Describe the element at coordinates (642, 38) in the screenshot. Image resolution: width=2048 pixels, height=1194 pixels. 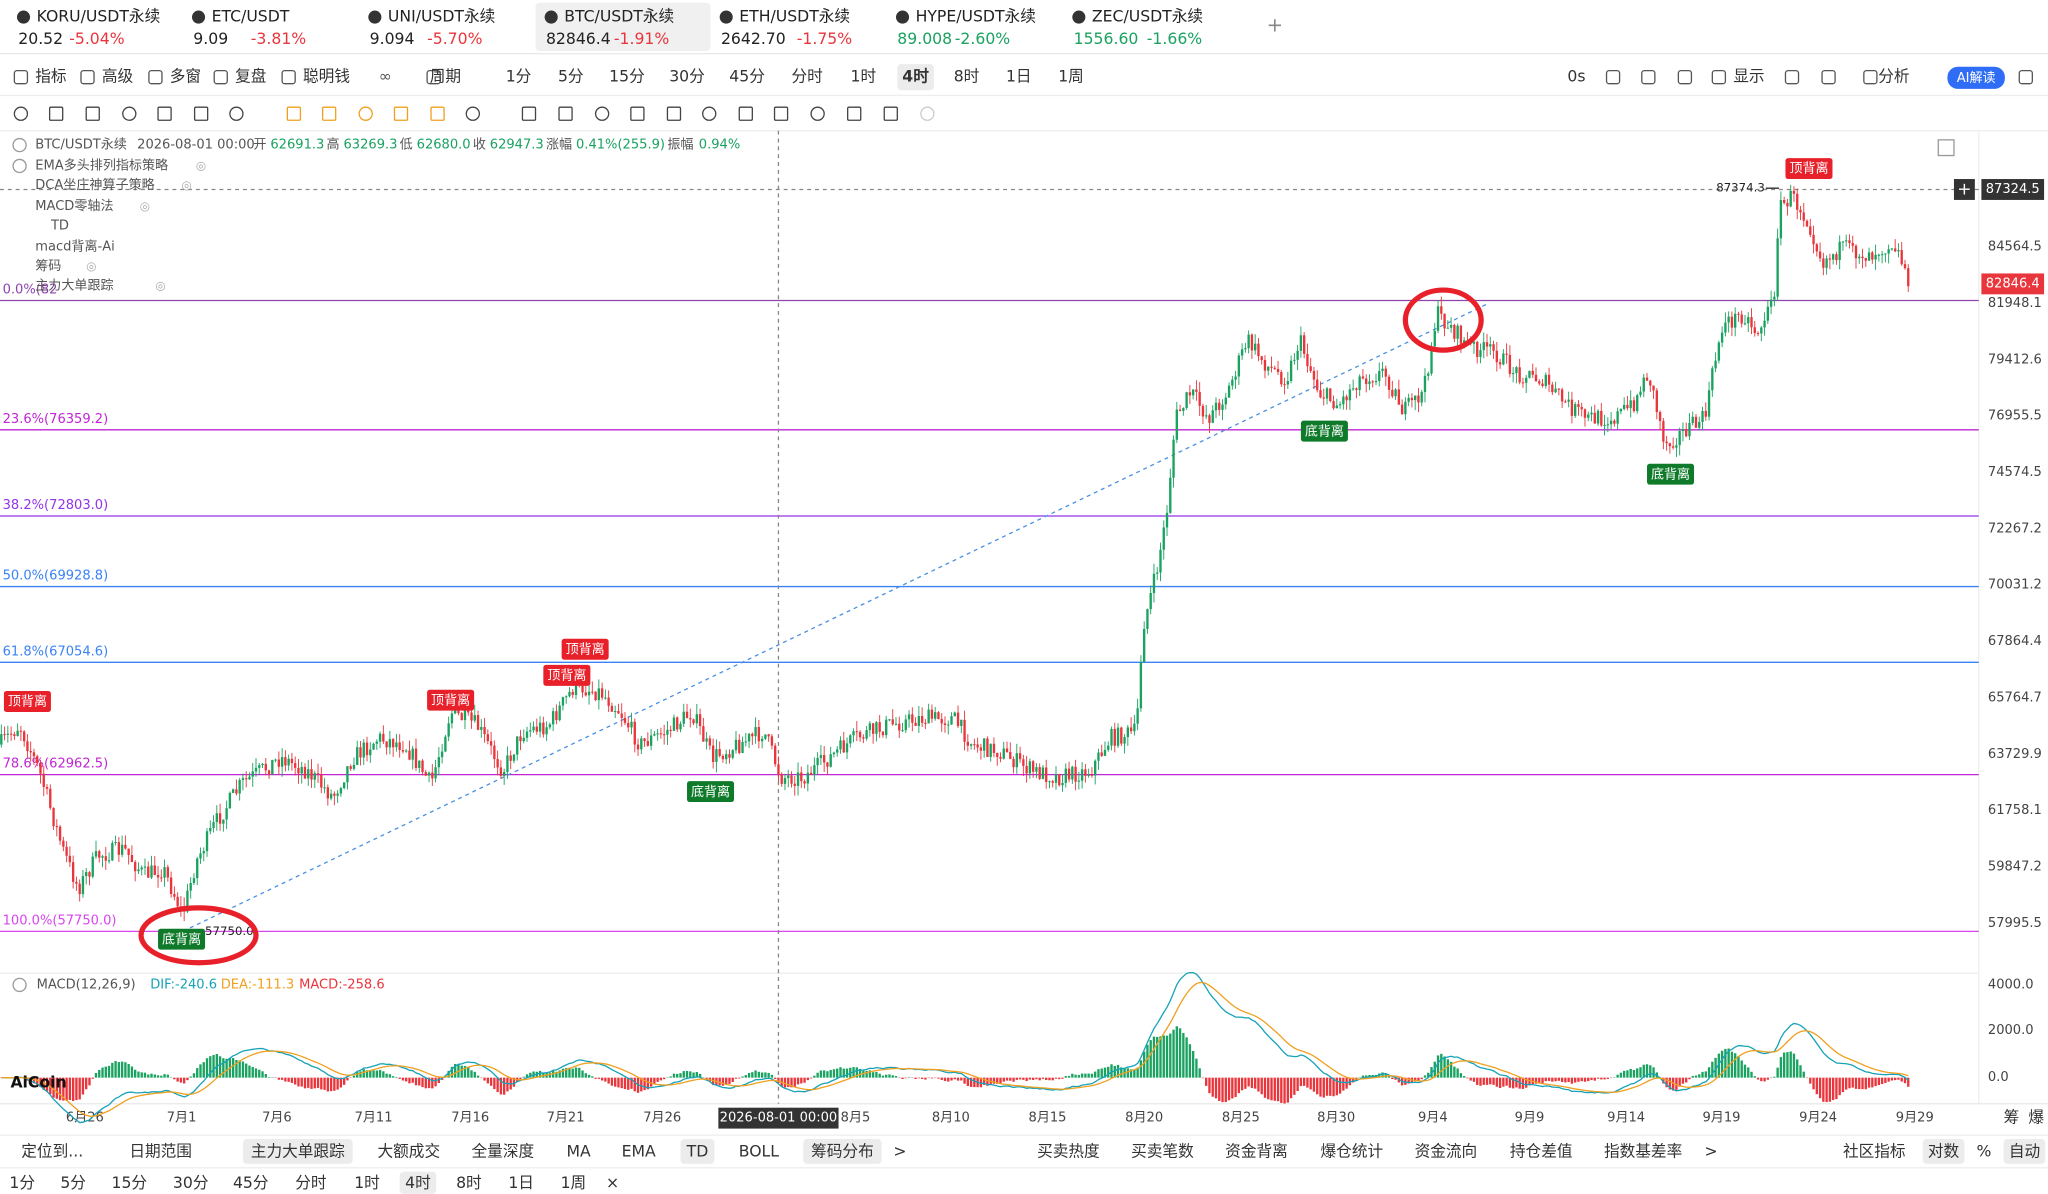
I see `tab-change: -1.91%` at that location.